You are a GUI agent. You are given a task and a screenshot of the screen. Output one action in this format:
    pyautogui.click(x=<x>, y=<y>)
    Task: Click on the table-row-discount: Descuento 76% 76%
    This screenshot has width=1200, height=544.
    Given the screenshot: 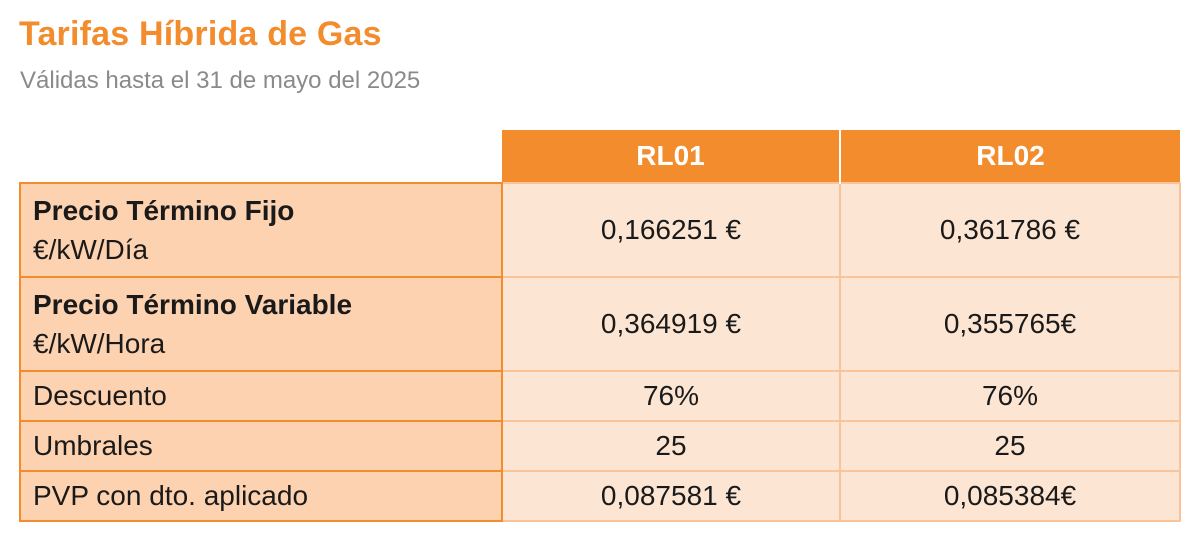 What is the action you would take?
    pyautogui.click(x=600, y=396)
    